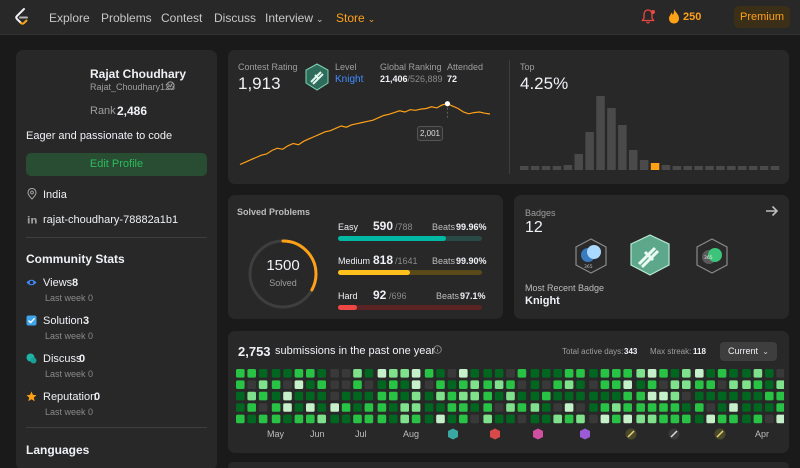 This screenshot has width=800, height=468. What do you see at coordinates (126, 18) in the screenshot?
I see `nav-problems: Problems` at bounding box center [126, 18].